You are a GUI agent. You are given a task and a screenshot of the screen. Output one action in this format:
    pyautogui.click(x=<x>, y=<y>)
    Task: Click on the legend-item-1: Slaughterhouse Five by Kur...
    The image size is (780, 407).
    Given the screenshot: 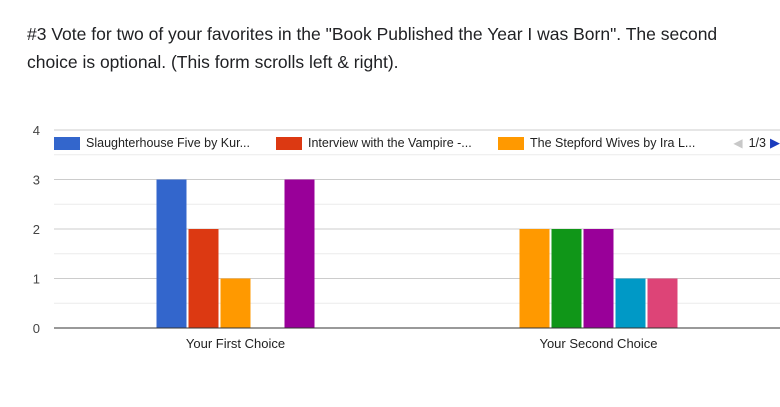 What is the action you would take?
    pyautogui.click(x=165, y=143)
    